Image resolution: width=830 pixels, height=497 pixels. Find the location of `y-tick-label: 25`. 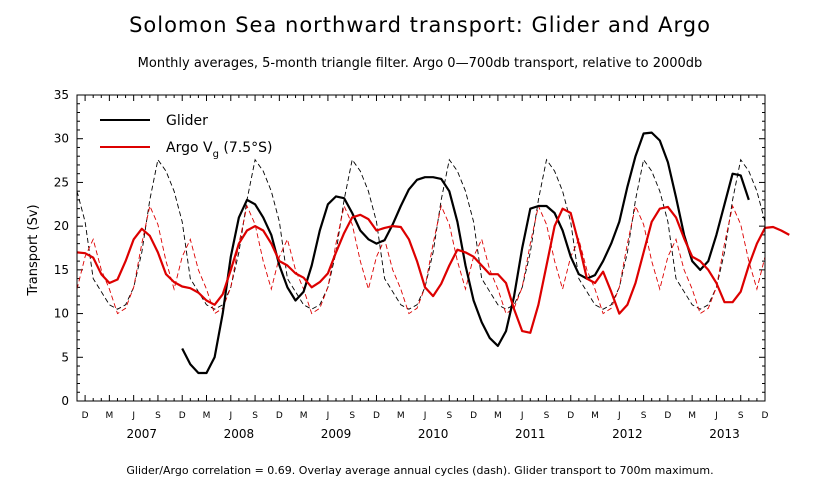

y-tick-label: 25 is located at coordinates (61, 182).